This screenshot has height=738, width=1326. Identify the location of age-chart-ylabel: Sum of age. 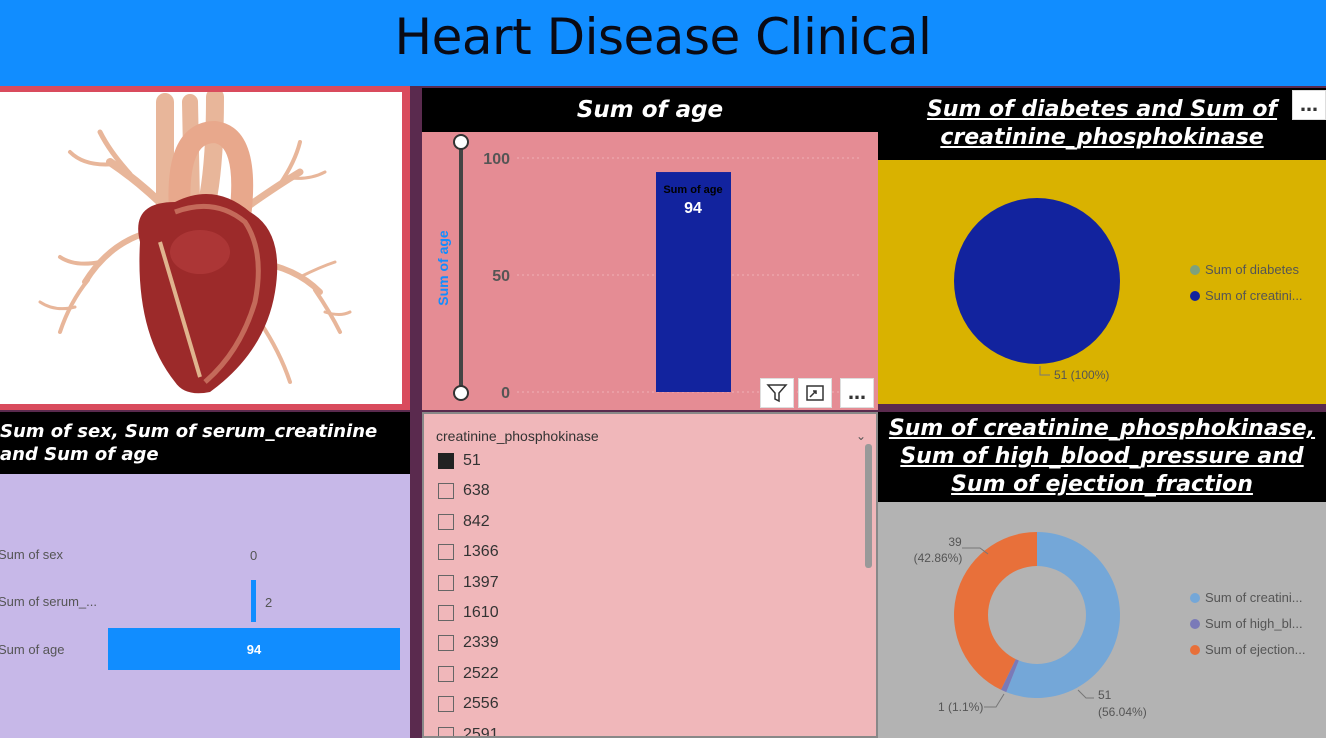
(443, 268).